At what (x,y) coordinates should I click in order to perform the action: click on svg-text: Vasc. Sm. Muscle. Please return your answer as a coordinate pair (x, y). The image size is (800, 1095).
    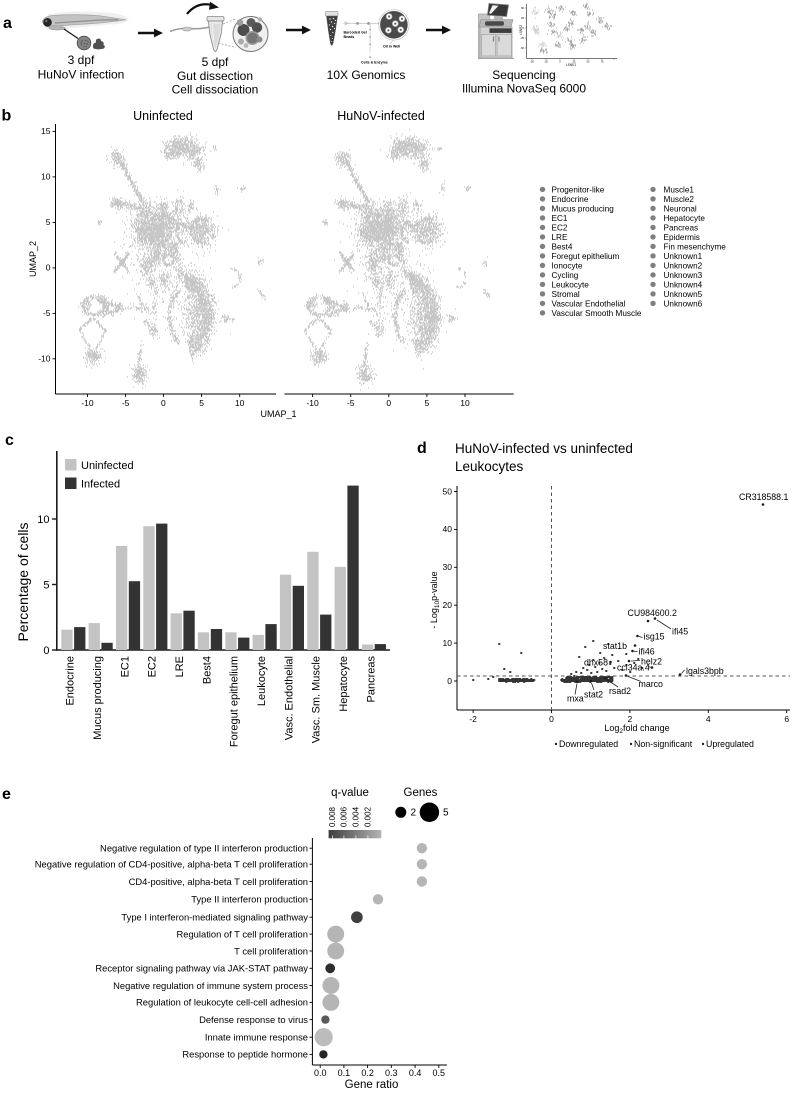
    Looking at the image, I should click on (317, 699).